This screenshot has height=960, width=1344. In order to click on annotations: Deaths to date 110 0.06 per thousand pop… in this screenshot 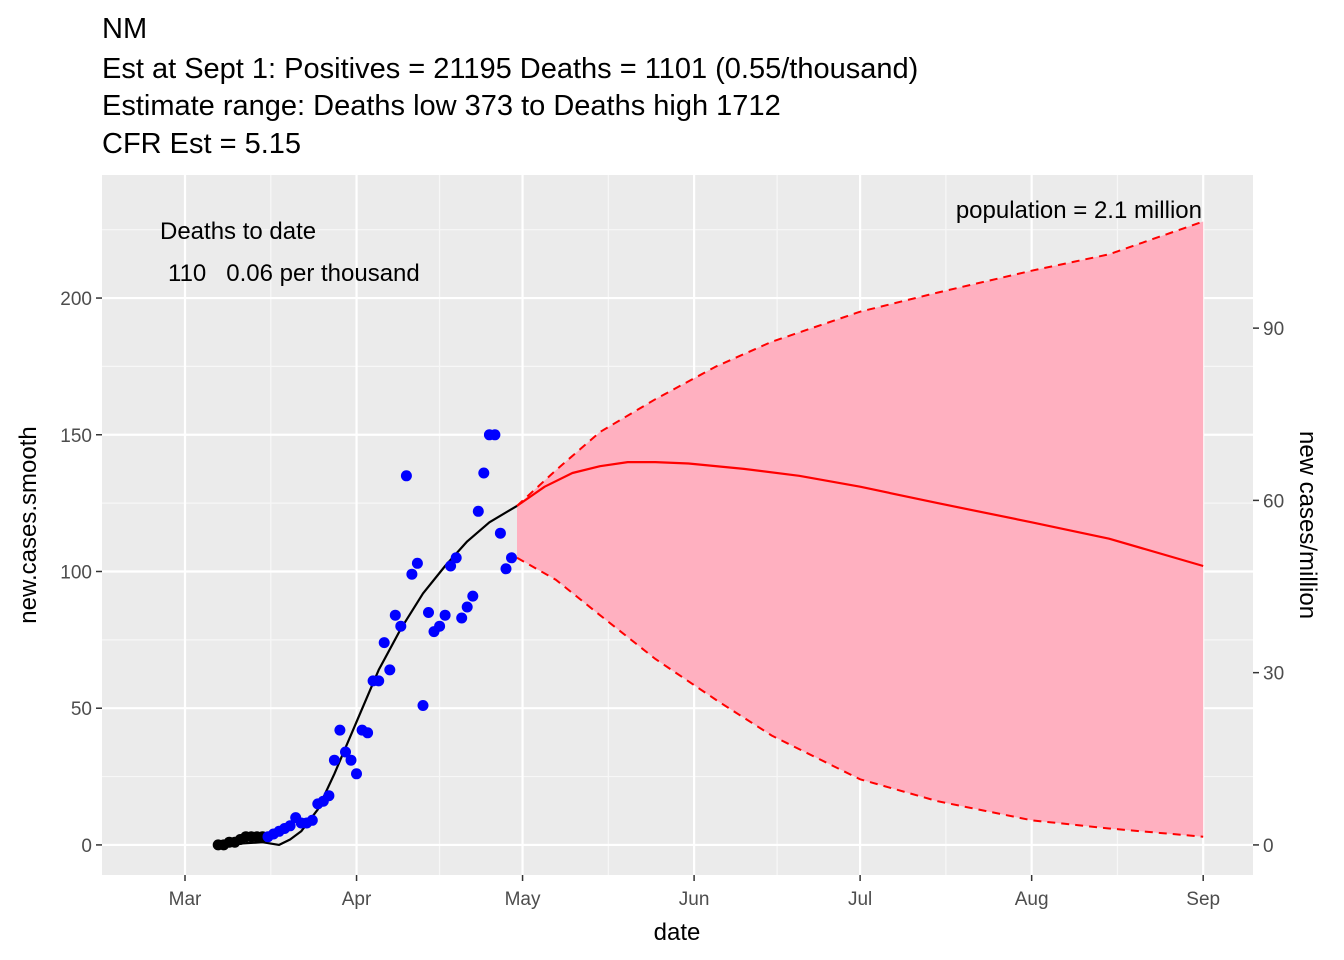, I will do `click(681, 242)`.